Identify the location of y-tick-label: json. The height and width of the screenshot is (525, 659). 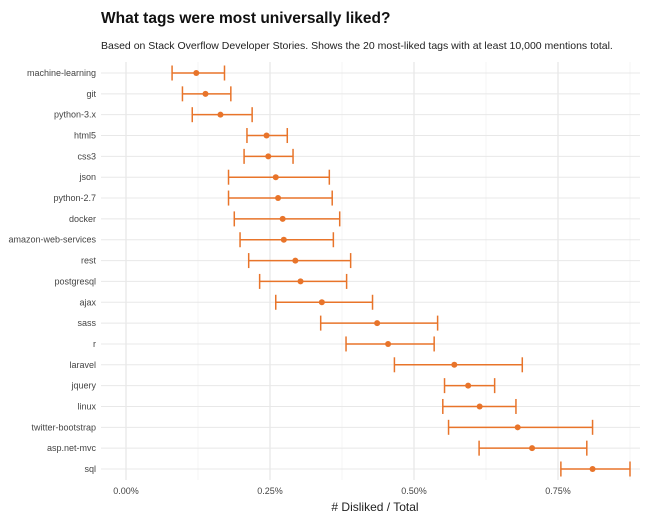
(87, 177).